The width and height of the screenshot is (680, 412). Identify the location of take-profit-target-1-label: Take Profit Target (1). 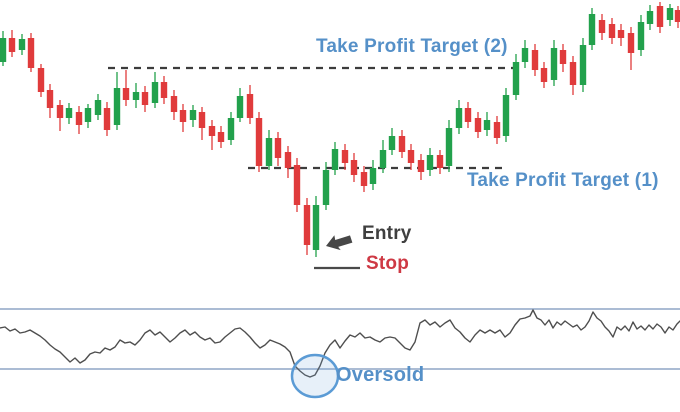
(563, 180).